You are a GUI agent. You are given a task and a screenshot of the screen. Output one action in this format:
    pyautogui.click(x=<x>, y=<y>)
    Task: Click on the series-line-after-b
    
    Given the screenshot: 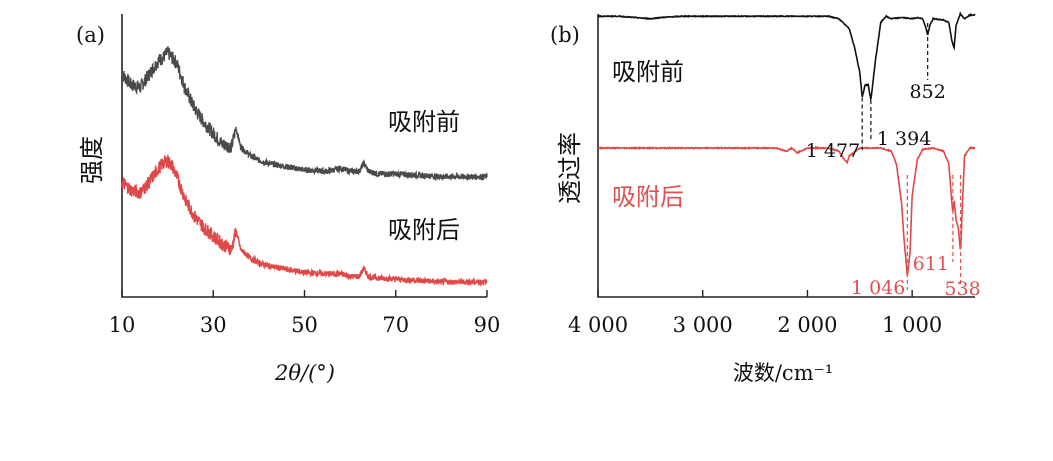 What is the action you would take?
    pyautogui.click(x=786, y=210)
    